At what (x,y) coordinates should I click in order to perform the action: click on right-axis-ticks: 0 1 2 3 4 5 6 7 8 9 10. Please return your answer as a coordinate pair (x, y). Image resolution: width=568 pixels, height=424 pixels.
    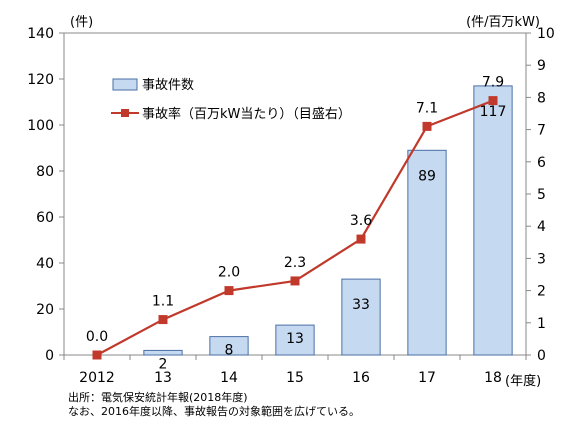
    Looking at the image, I should click on (540, 195).